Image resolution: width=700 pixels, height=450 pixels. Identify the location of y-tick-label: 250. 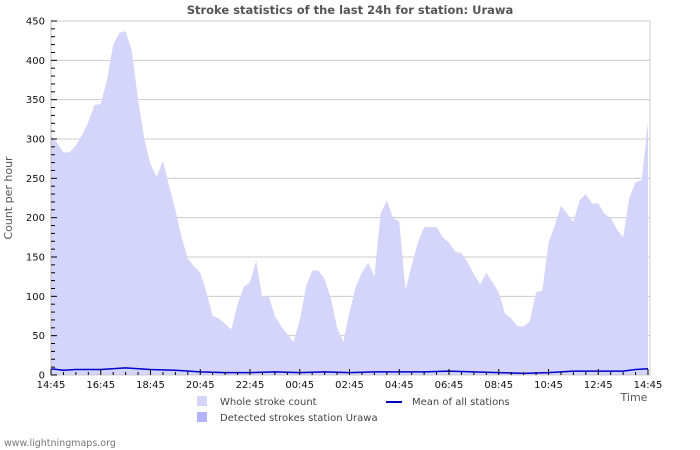
(35, 179).